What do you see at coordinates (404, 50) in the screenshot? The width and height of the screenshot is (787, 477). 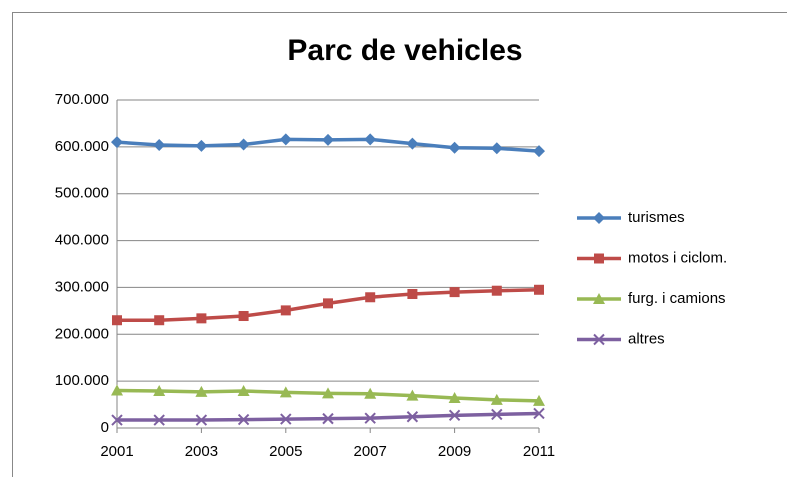 I see `chart-title: Parc de vehicles` at bounding box center [404, 50].